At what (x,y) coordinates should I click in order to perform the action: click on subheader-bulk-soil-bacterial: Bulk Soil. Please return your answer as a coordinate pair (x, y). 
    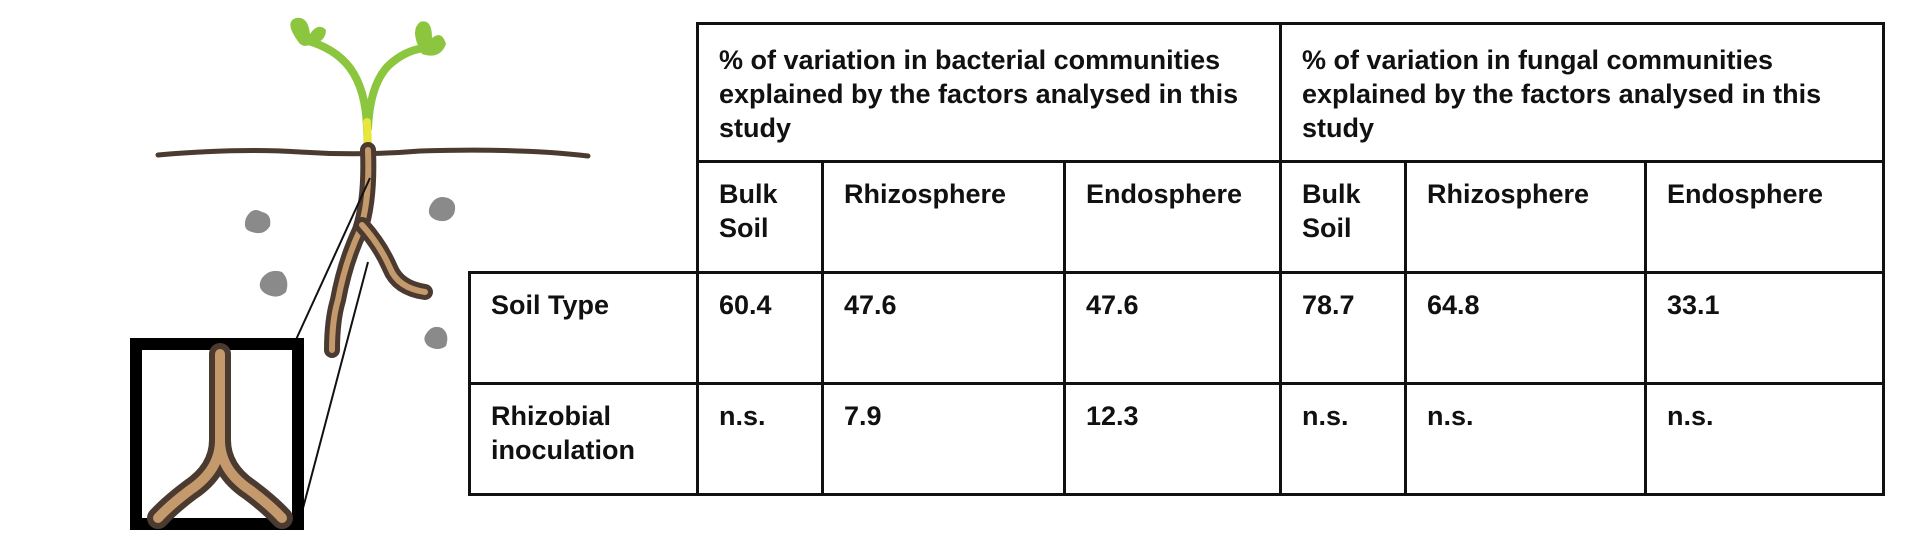
    Looking at the image, I should click on (760, 217).